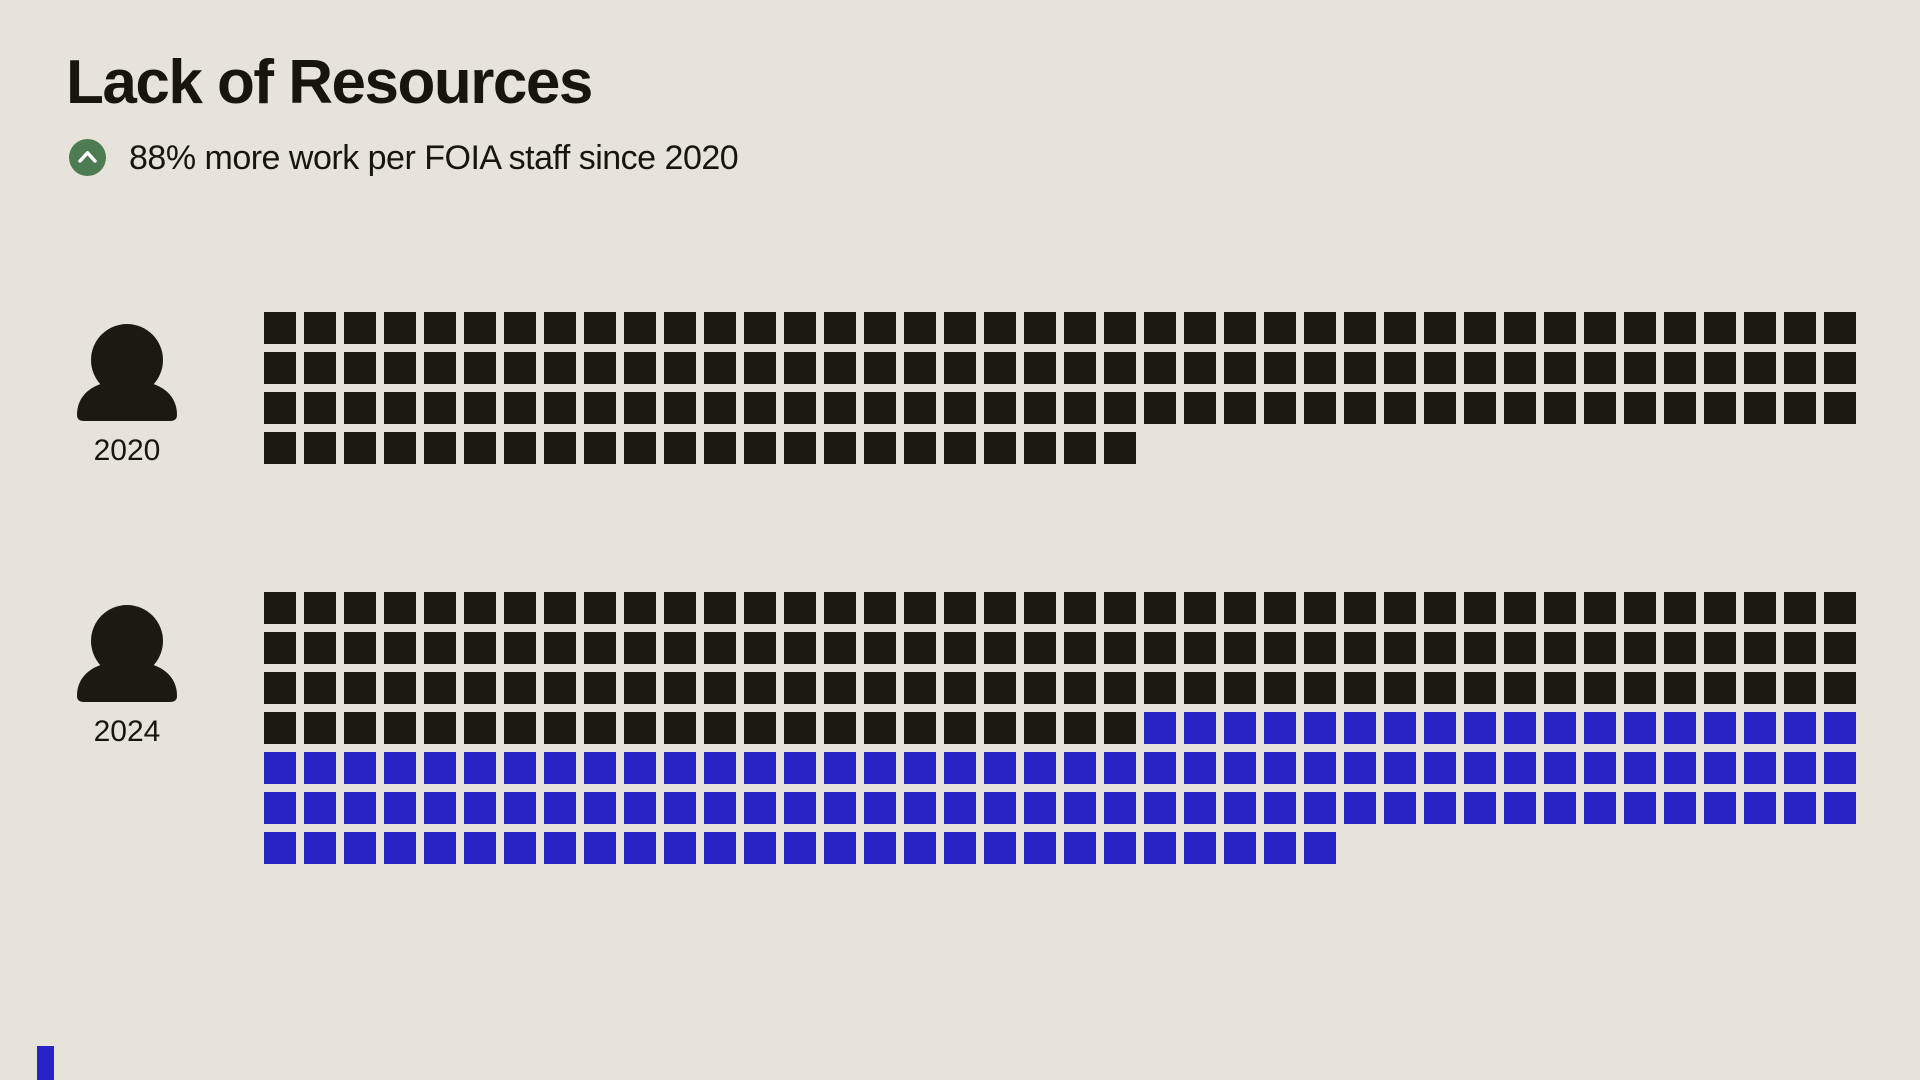 This screenshot has height=1080, width=1920. Describe the element at coordinates (960, 392) in the screenshot. I see `series-2020: 2020` at that location.